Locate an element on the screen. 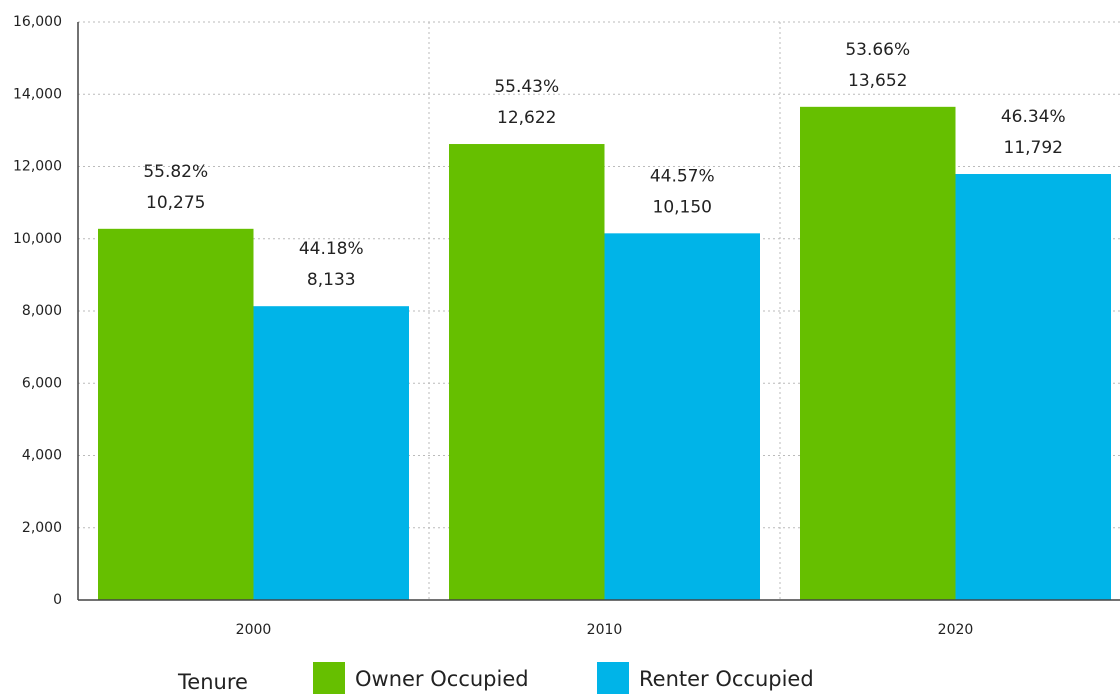 This screenshot has height=696, width=1120. x-tick-label: 2020 is located at coordinates (956, 630).